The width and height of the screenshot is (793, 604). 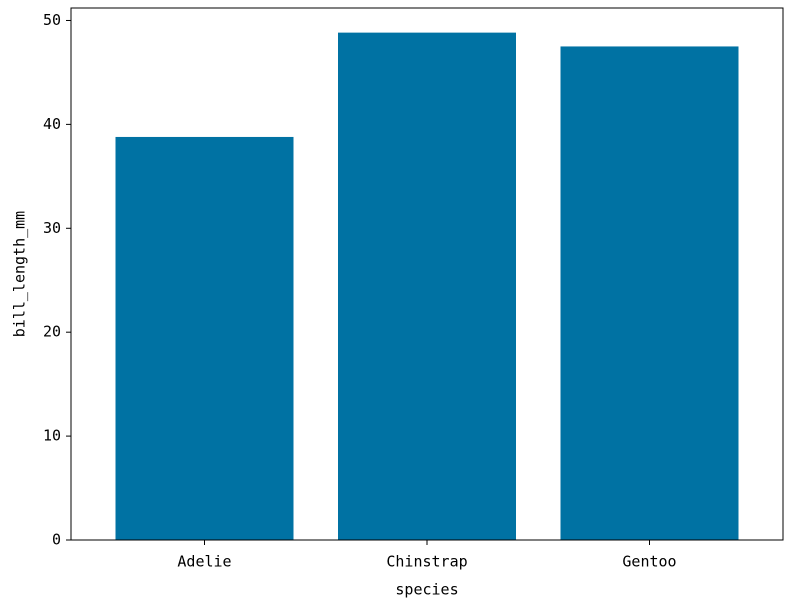 What do you see at coordinates (52, 124) in the screenshot?
I see `y-tick-label: 40` at bounding box center [52, 124].